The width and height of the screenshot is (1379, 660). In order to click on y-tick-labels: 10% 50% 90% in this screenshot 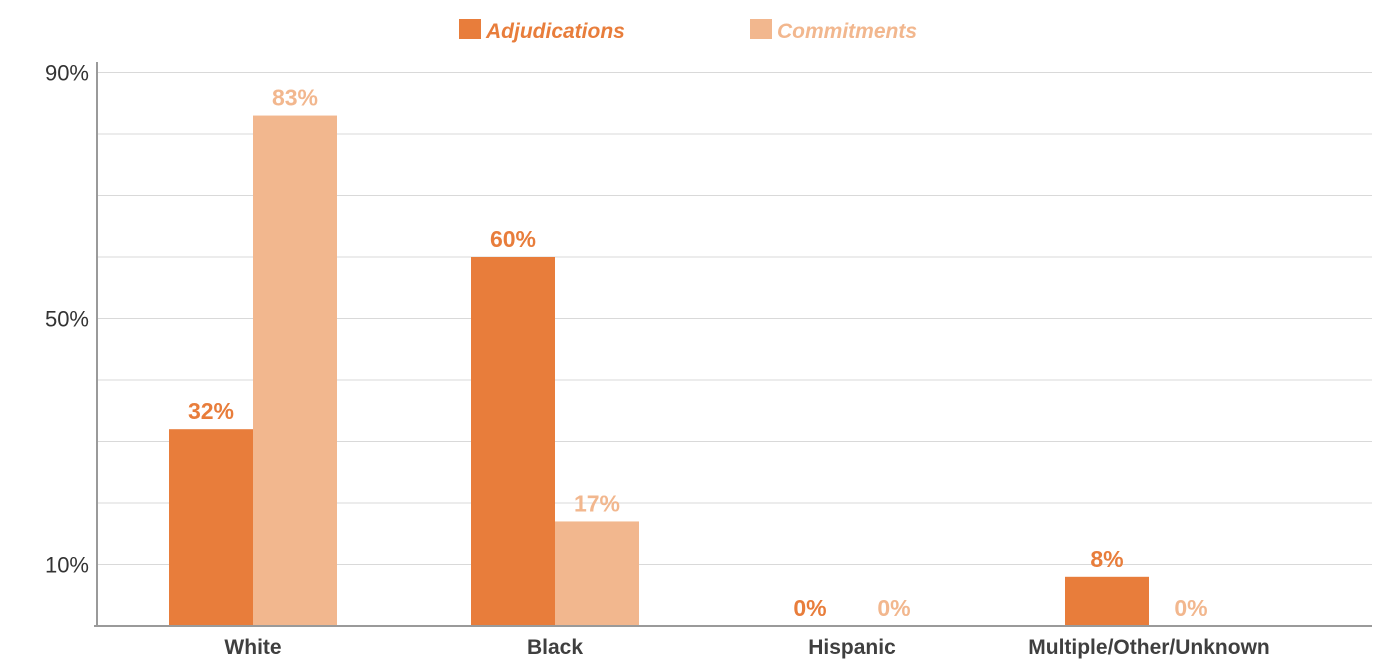, I will do `click(67, 319)`.